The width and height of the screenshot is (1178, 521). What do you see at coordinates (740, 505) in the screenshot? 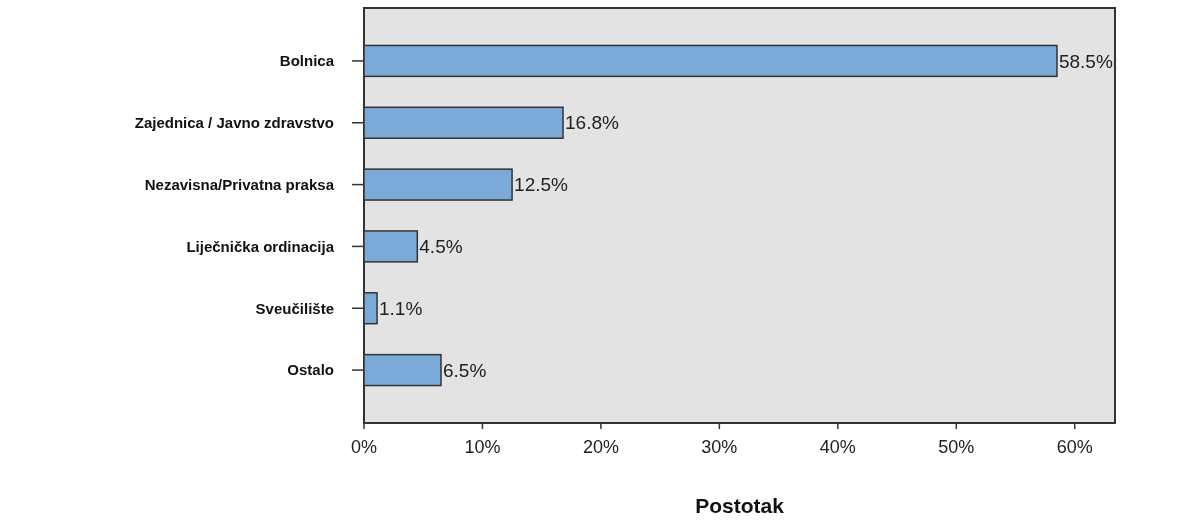
I see `x-axis-title: Postotak` at bounding box center [740, 505].